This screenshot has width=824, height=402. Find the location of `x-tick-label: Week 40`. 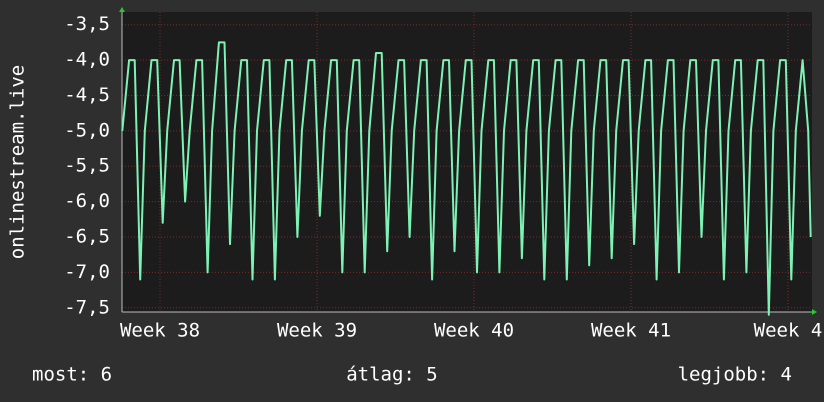

x-tick-label: Week 40 is located at coordinates (474, 331).